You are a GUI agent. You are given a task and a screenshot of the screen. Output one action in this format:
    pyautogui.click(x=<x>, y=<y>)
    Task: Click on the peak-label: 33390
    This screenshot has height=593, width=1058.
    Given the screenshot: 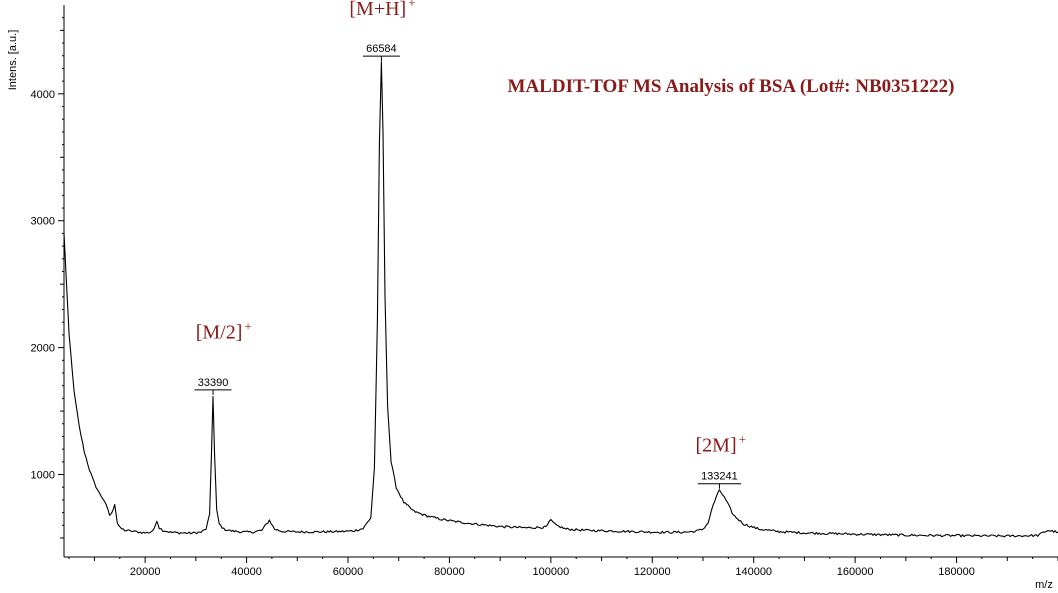 What is the action you would take?
    pyautogui.click(x=213, y=386)
    